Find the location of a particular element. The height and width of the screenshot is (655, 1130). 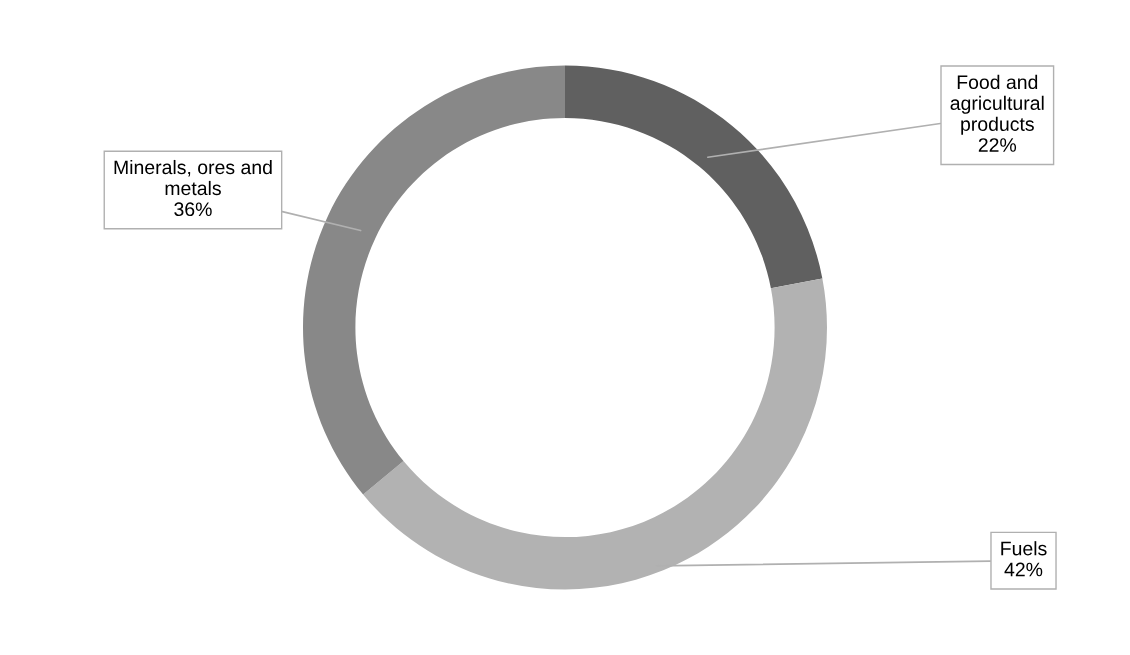

data-label: 22% is located at coordinates (997, 145).